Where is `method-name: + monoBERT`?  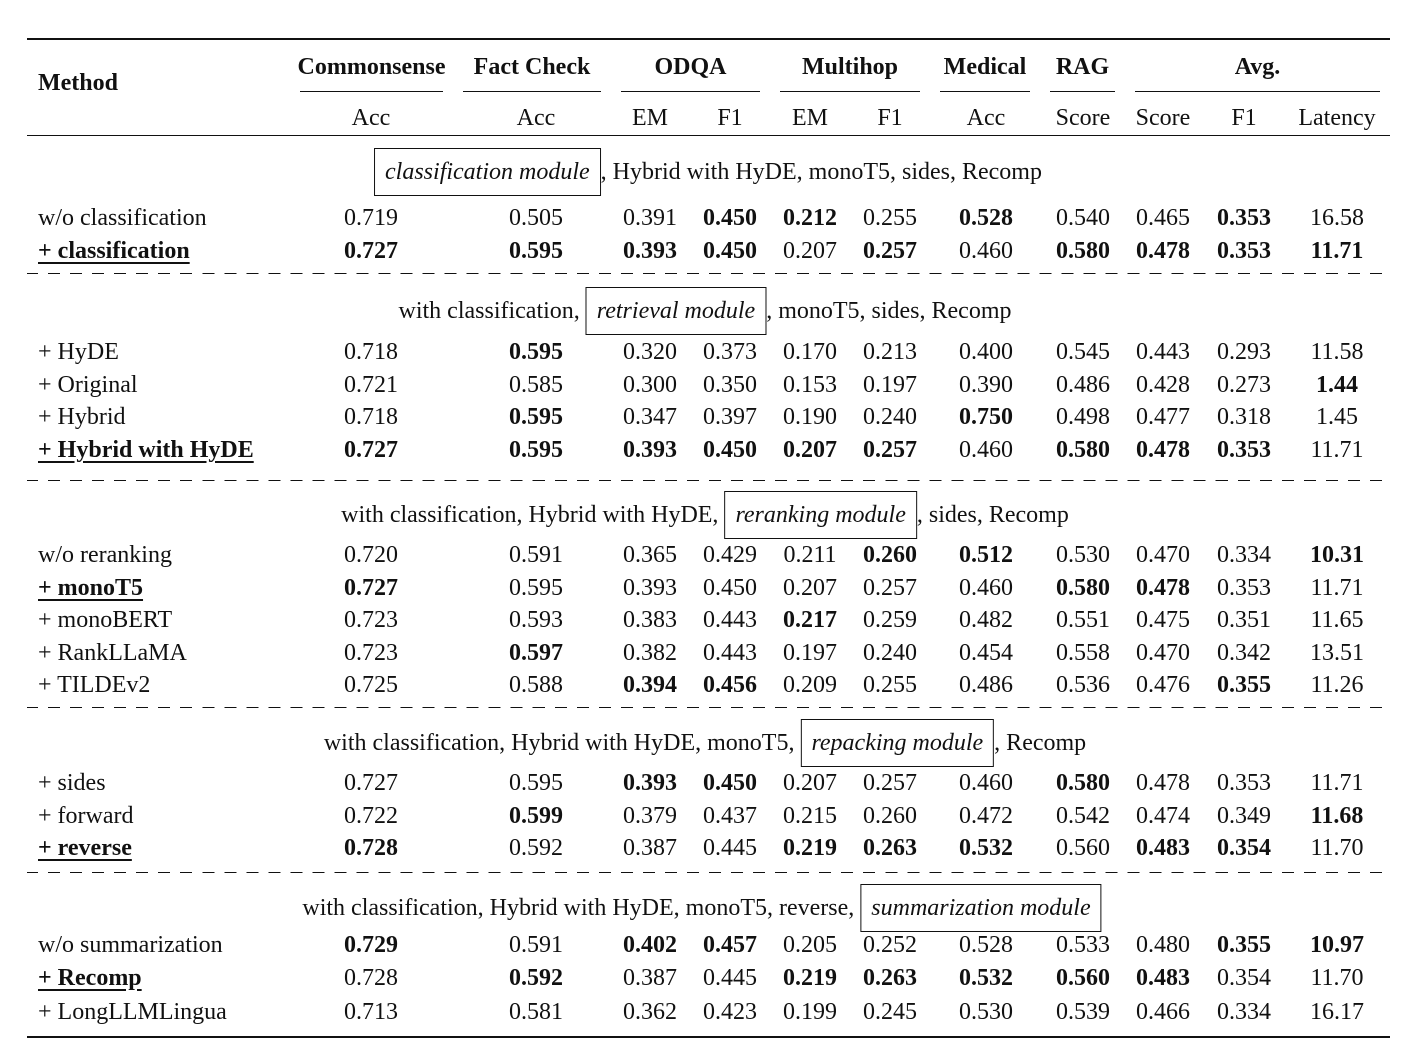 method-name: + monoBERT is located at coordinates (105, 620).